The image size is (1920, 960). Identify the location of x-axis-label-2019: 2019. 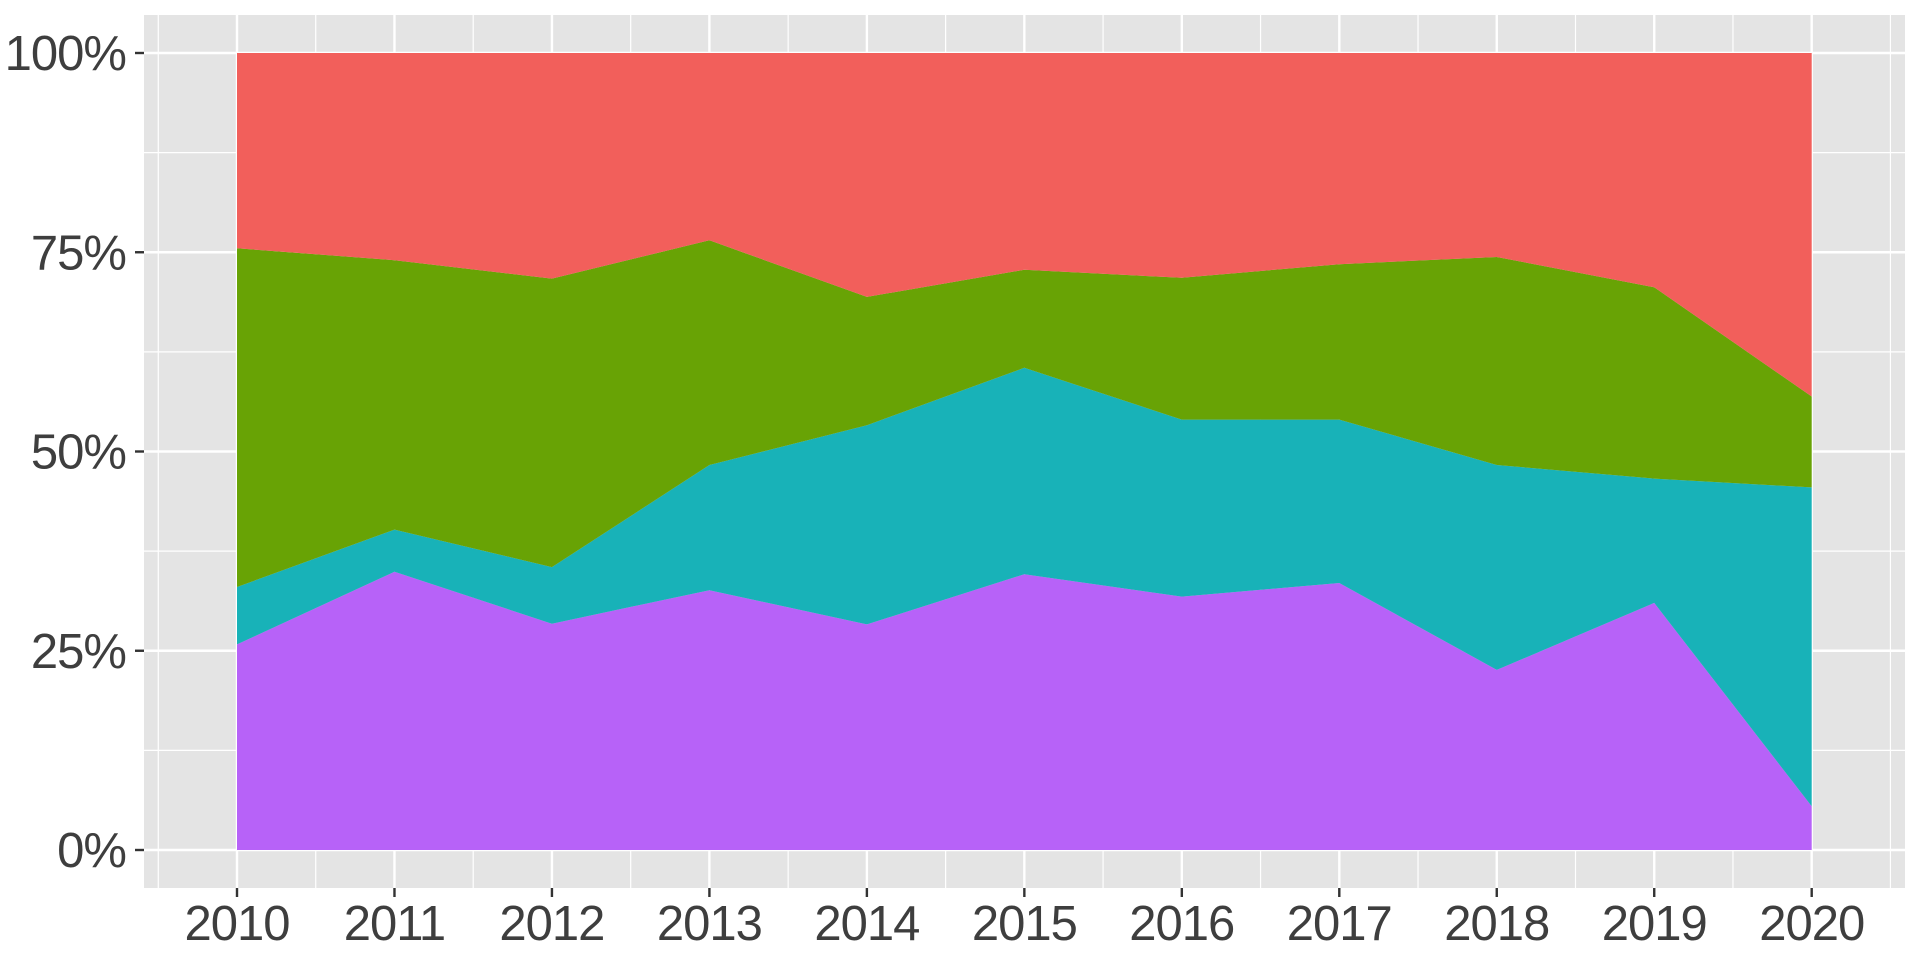
(1654, 924).